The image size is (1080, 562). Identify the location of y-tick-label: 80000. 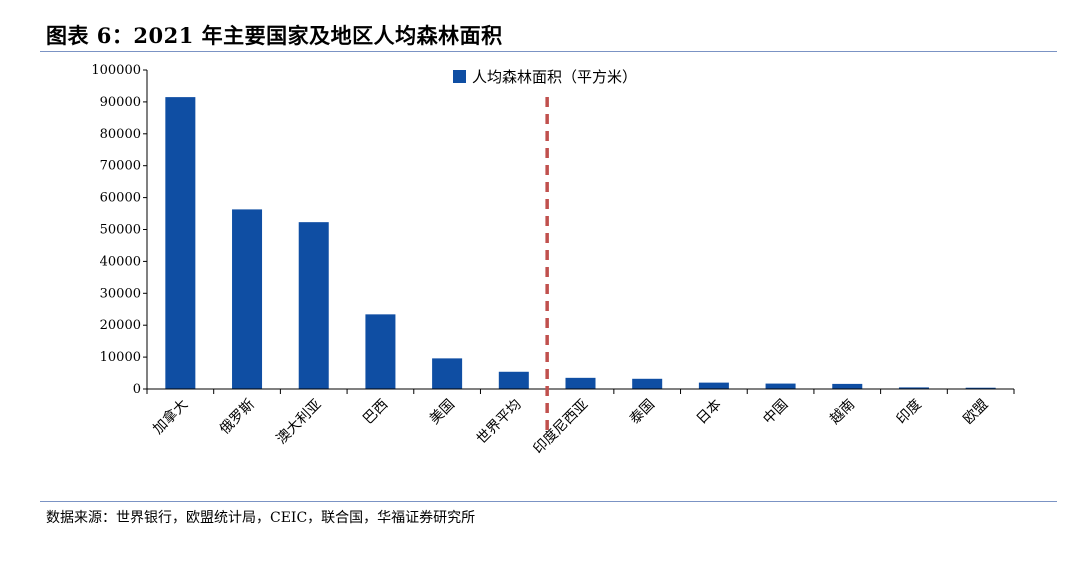
(120, 134).